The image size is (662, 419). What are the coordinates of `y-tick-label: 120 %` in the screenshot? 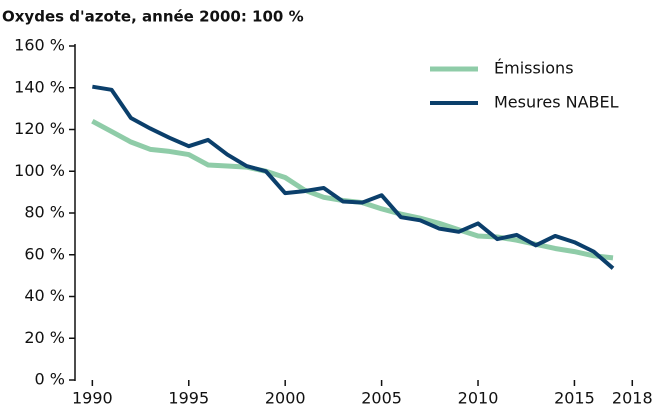 It's located at (39, 128).